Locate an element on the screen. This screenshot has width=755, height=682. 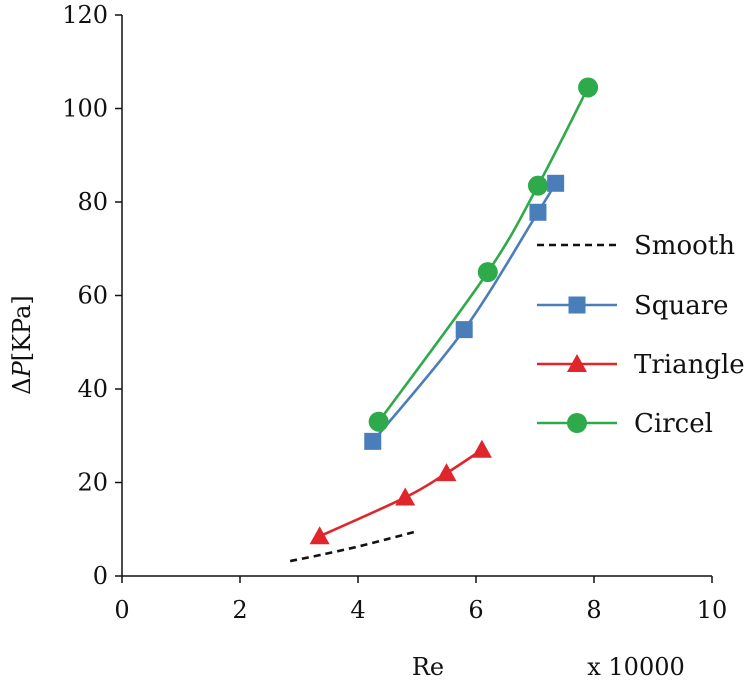
y-tick-label: 80 is located at coordinates (92, 202).